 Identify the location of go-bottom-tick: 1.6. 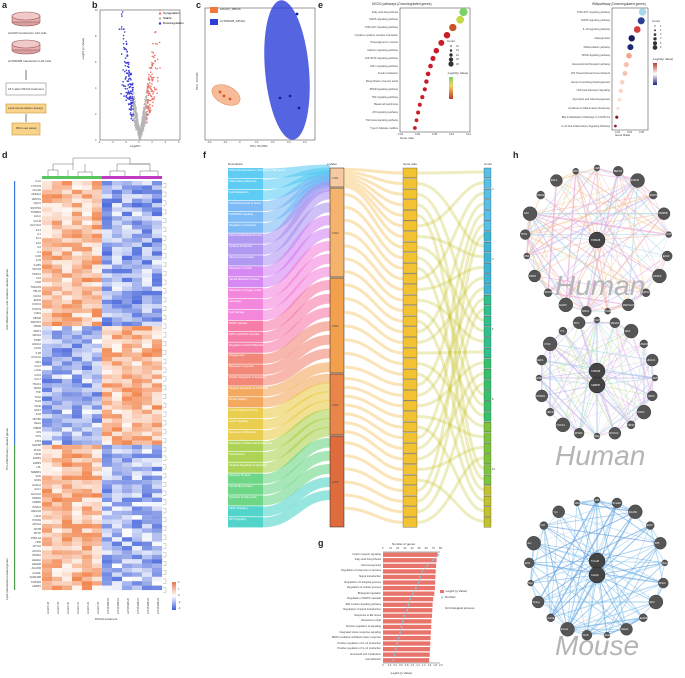
(429, 665).